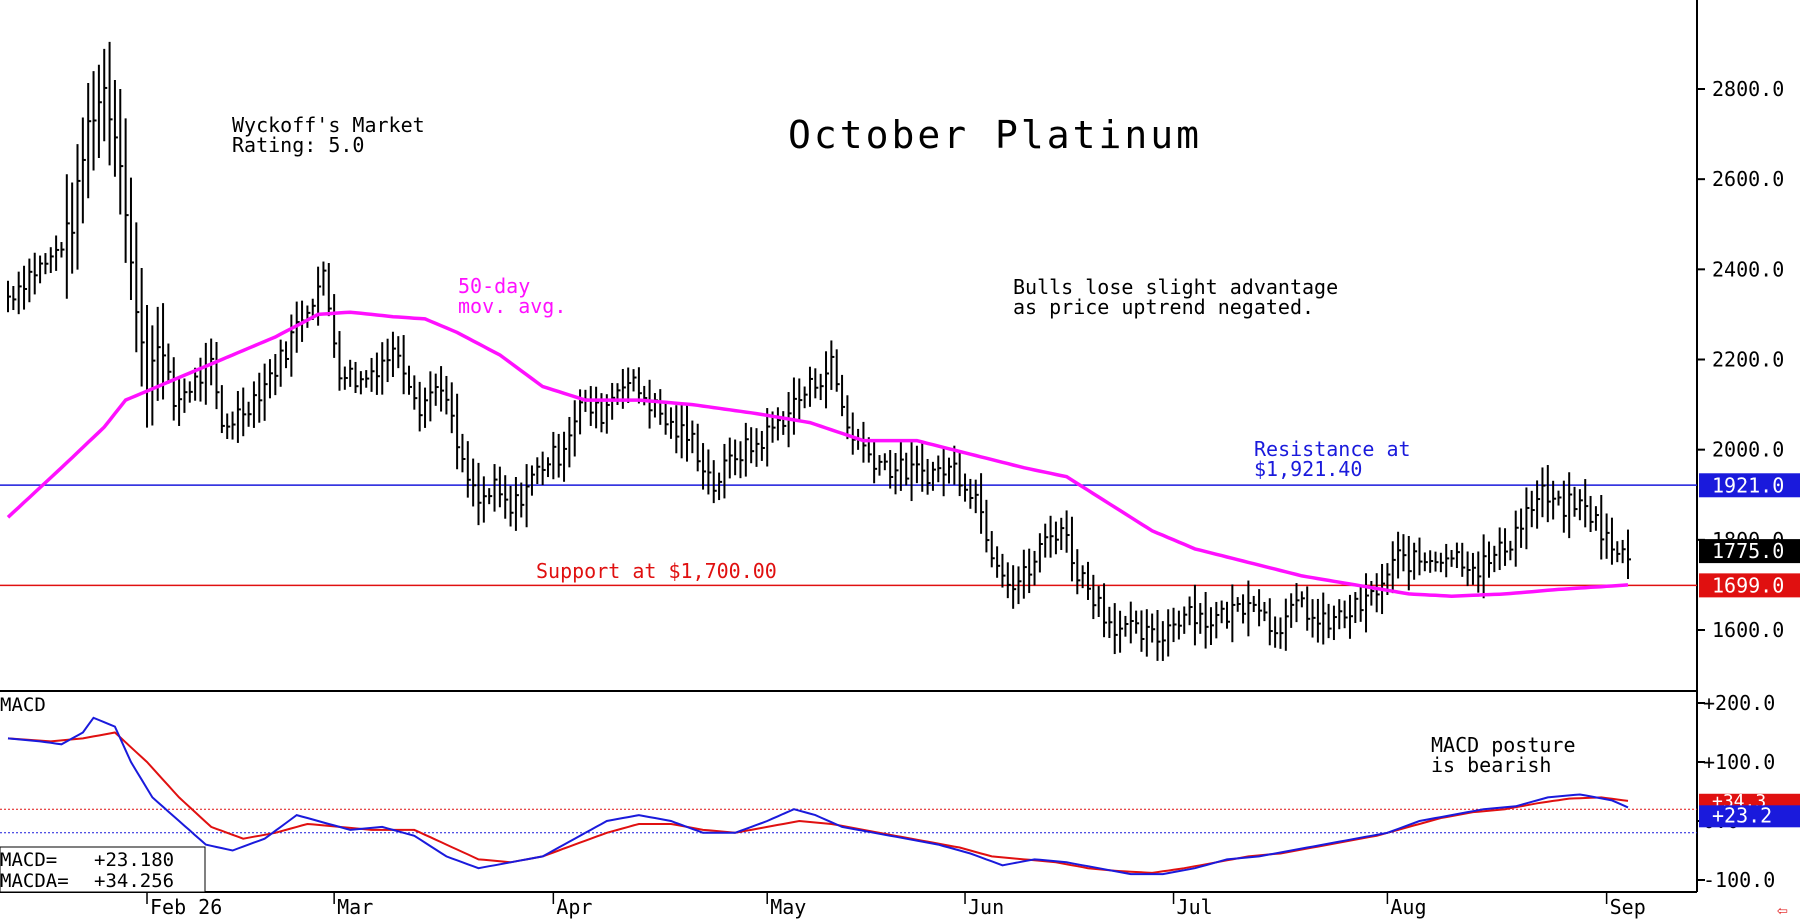  I want to click on resistance-label-line-1: Resistance at, so click(1332, 449).